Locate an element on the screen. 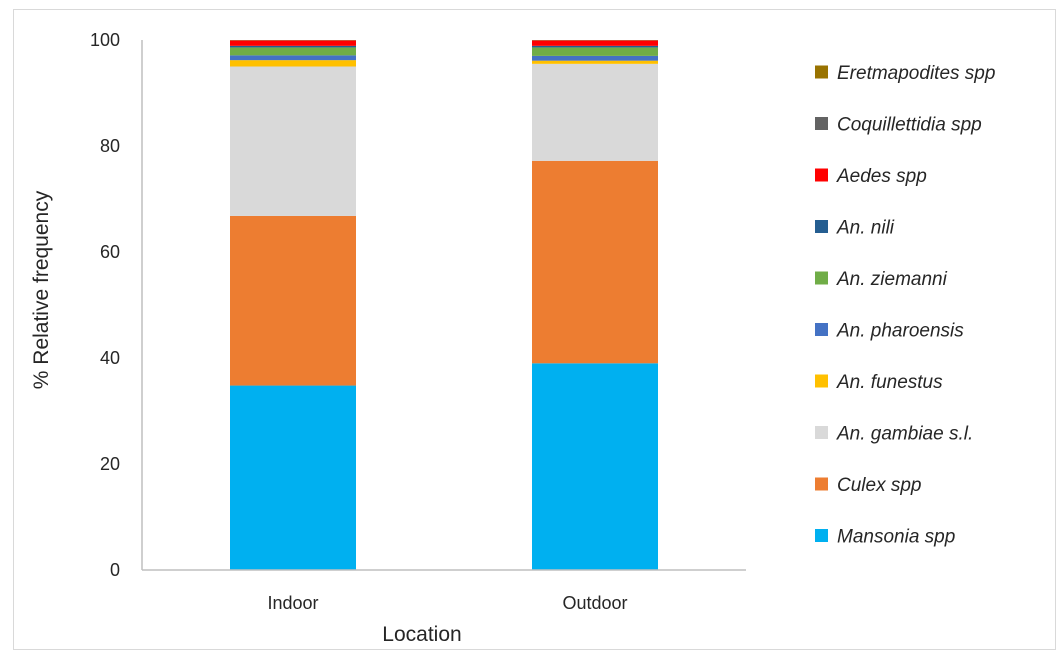 The image size is (1063, 655). legend-label: An. gambiae s.l. is located at coordinates (904, 434).